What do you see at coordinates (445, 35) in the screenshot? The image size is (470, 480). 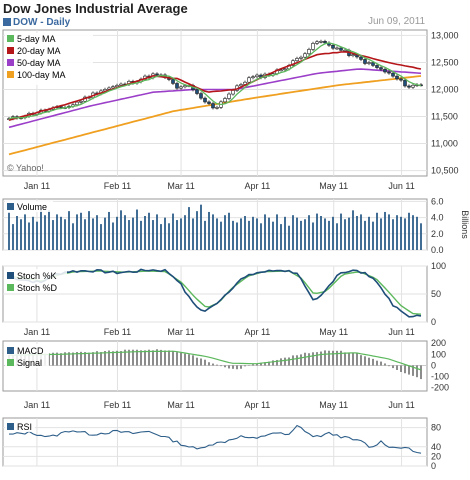 I see `price-ytick: 13,000` at bounding box center [445, 35].